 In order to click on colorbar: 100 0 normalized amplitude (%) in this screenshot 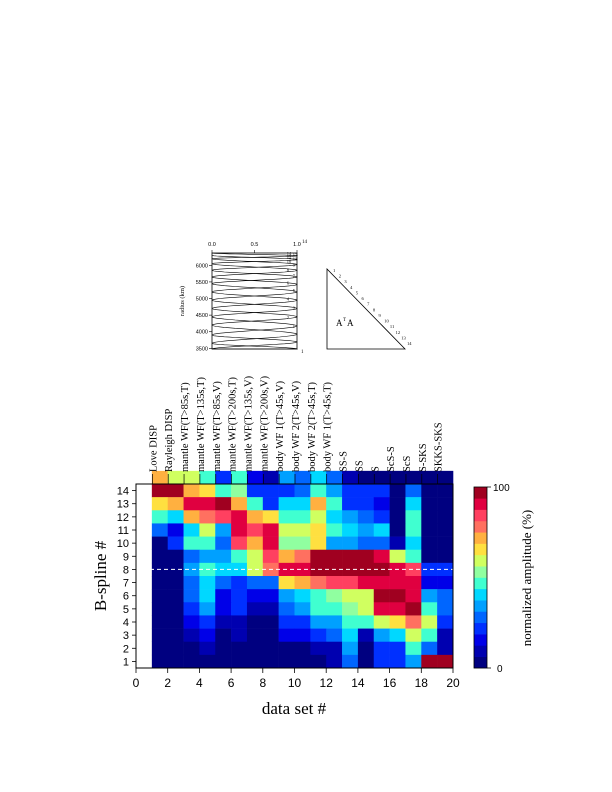, I will do `click(503, 579)`.